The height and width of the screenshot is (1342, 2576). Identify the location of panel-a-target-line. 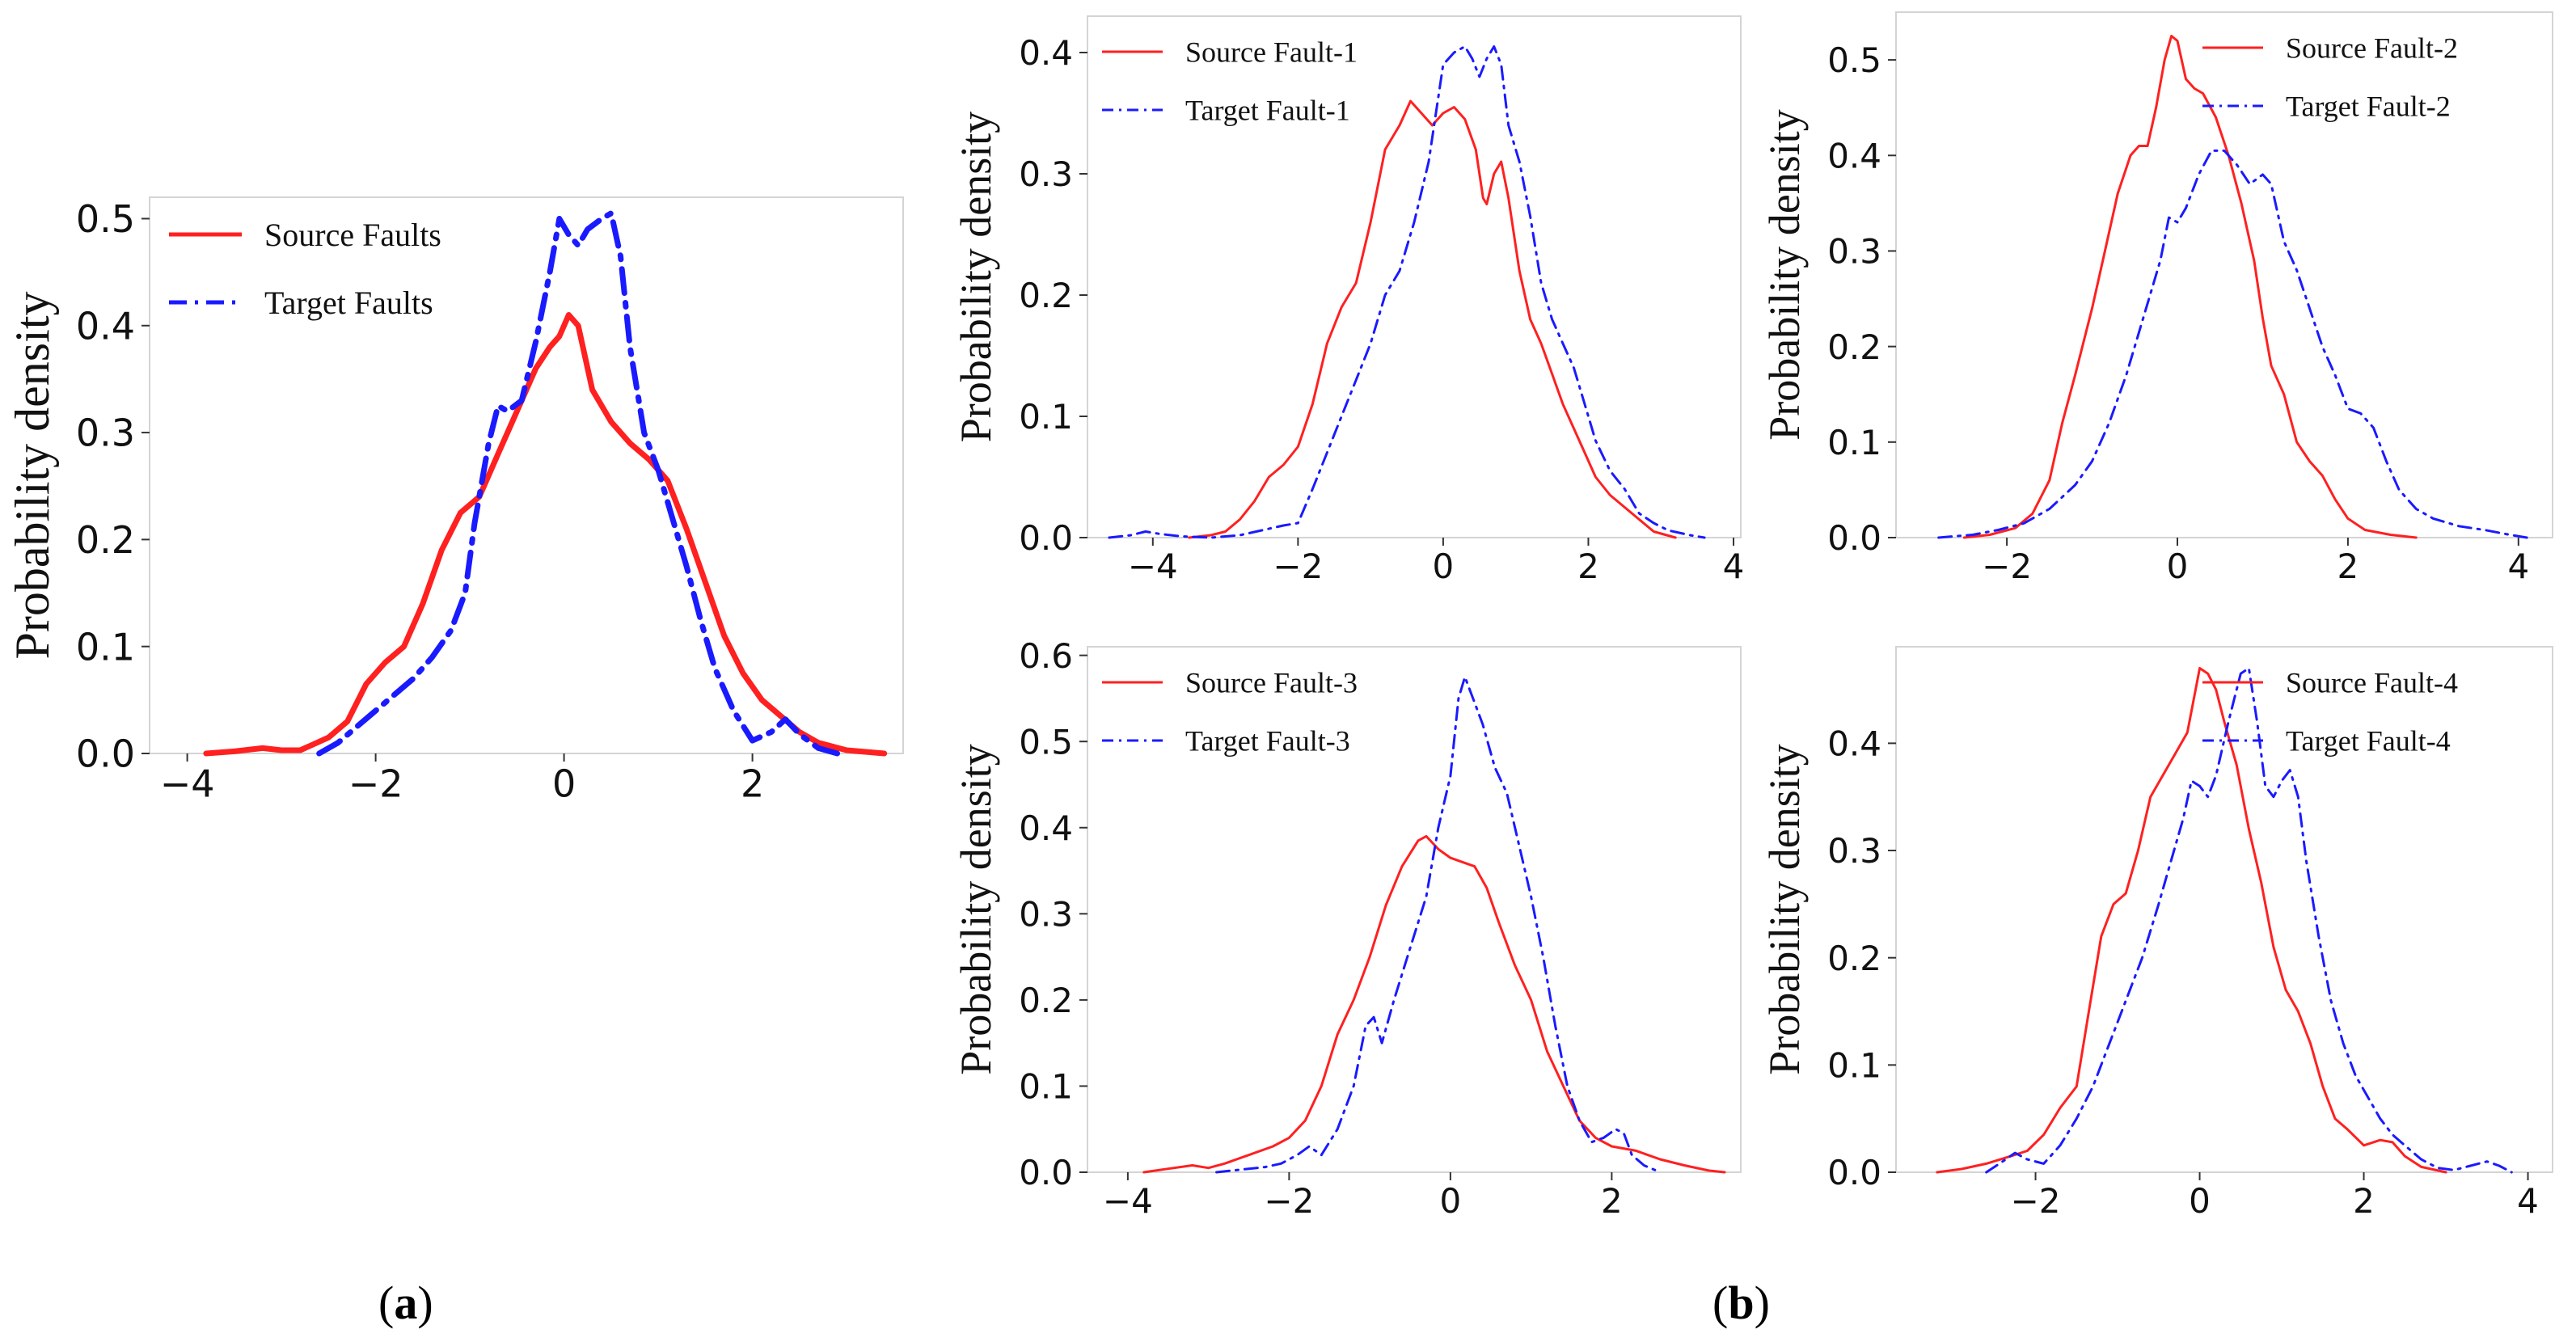
(578, 483).